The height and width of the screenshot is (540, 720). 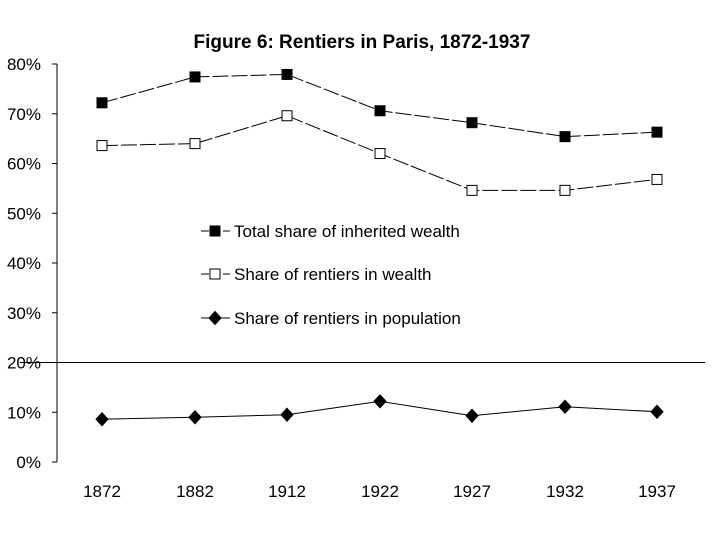 I want to click on y-tick-label: 80%, so click(x=24, y=64).